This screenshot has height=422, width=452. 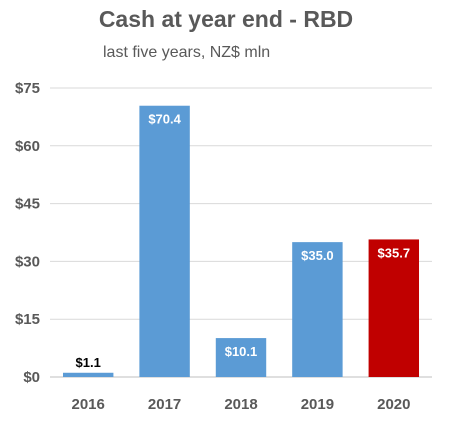 I want to click on x-tick-label: 2017, so click(x=164, y=404).